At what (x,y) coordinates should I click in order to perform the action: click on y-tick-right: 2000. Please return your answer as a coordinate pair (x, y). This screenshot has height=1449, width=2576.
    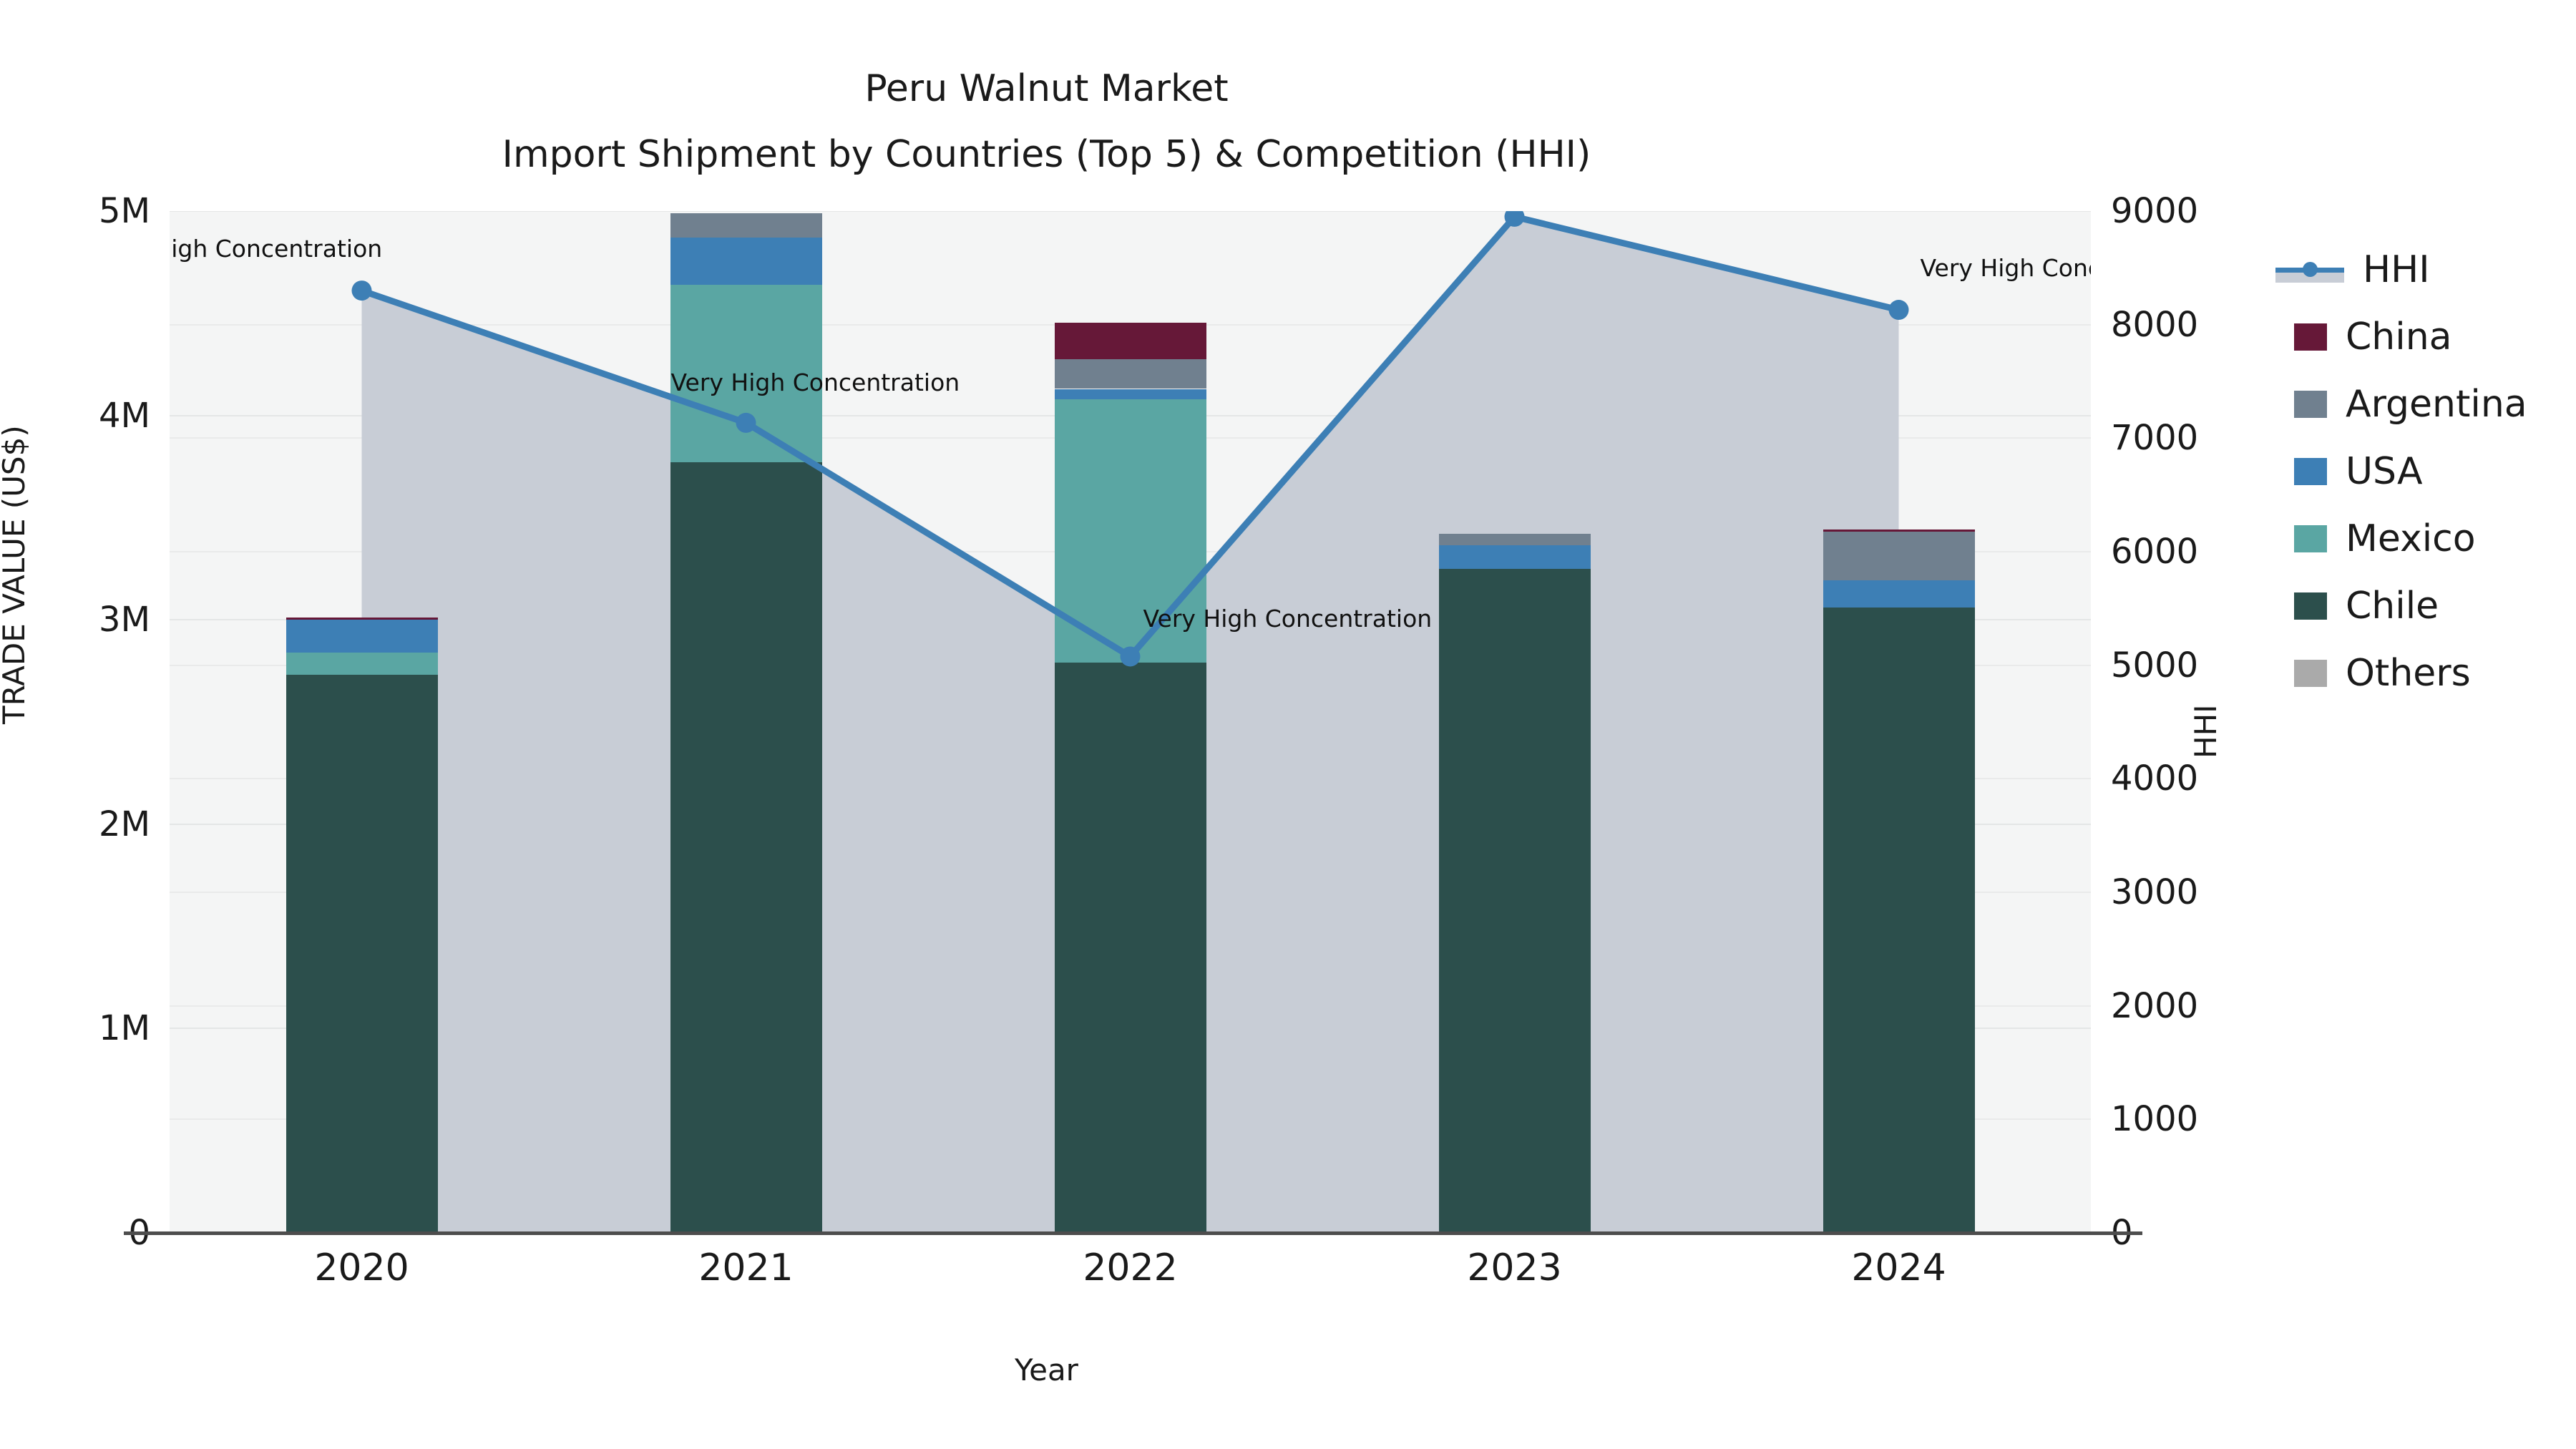
    Looking at the image, I should click on (2155, 1005).